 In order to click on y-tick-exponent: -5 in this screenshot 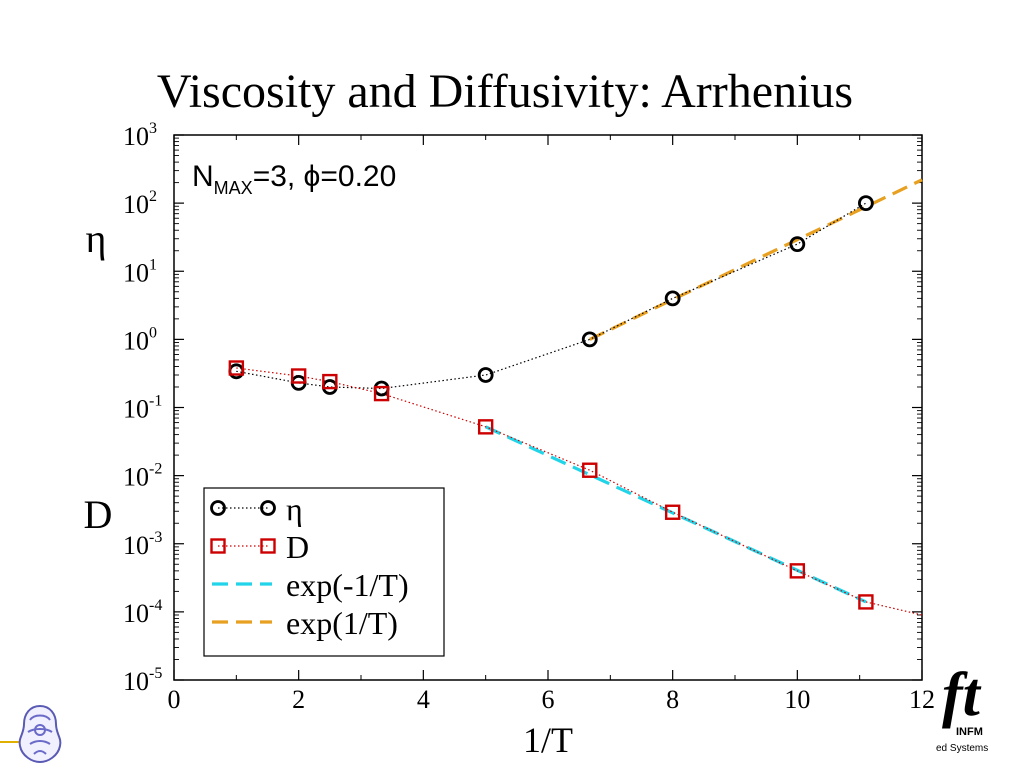, I will do `click(155, 673)`.